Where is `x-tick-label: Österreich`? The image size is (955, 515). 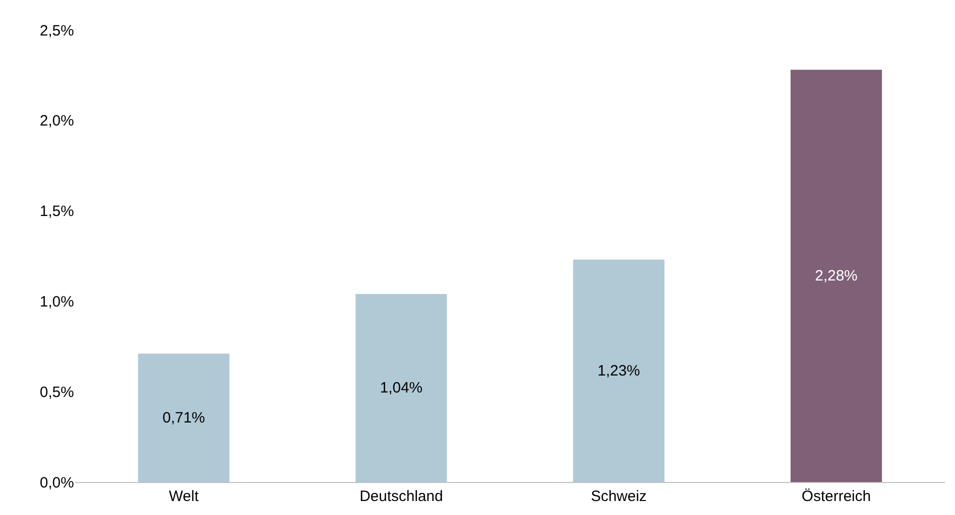 x-tick-label: Österreich is located at coordinates (836, 496).